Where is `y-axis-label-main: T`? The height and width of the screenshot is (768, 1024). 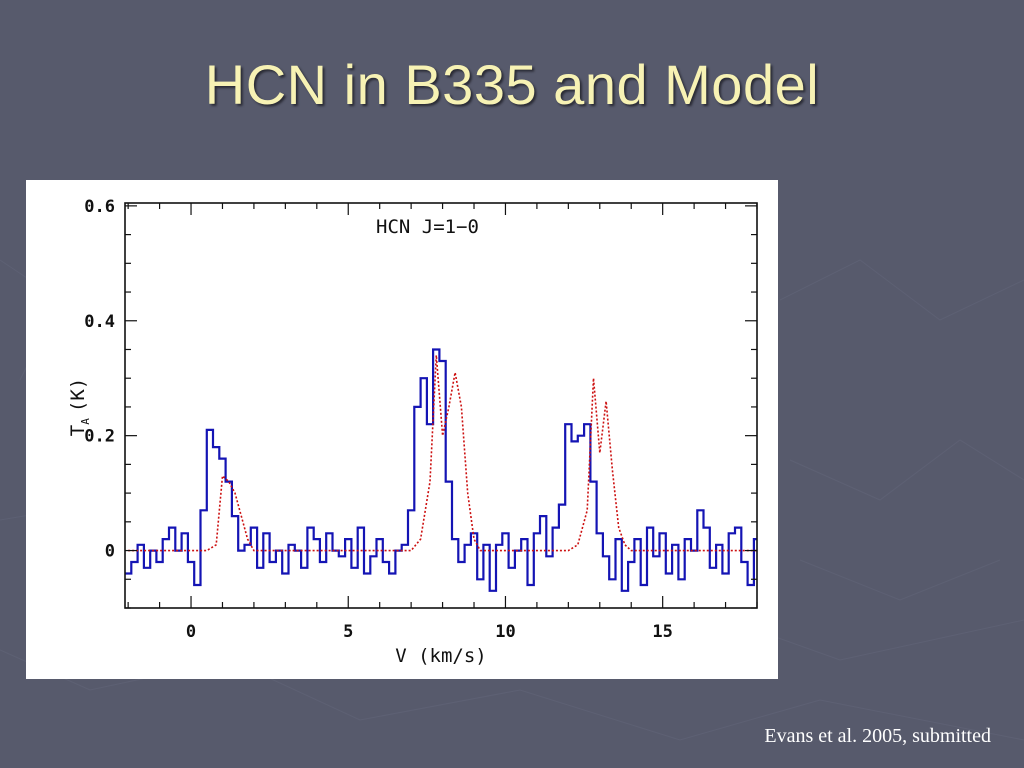
y-axis-label-main: T is located at coordinates (78, 430).